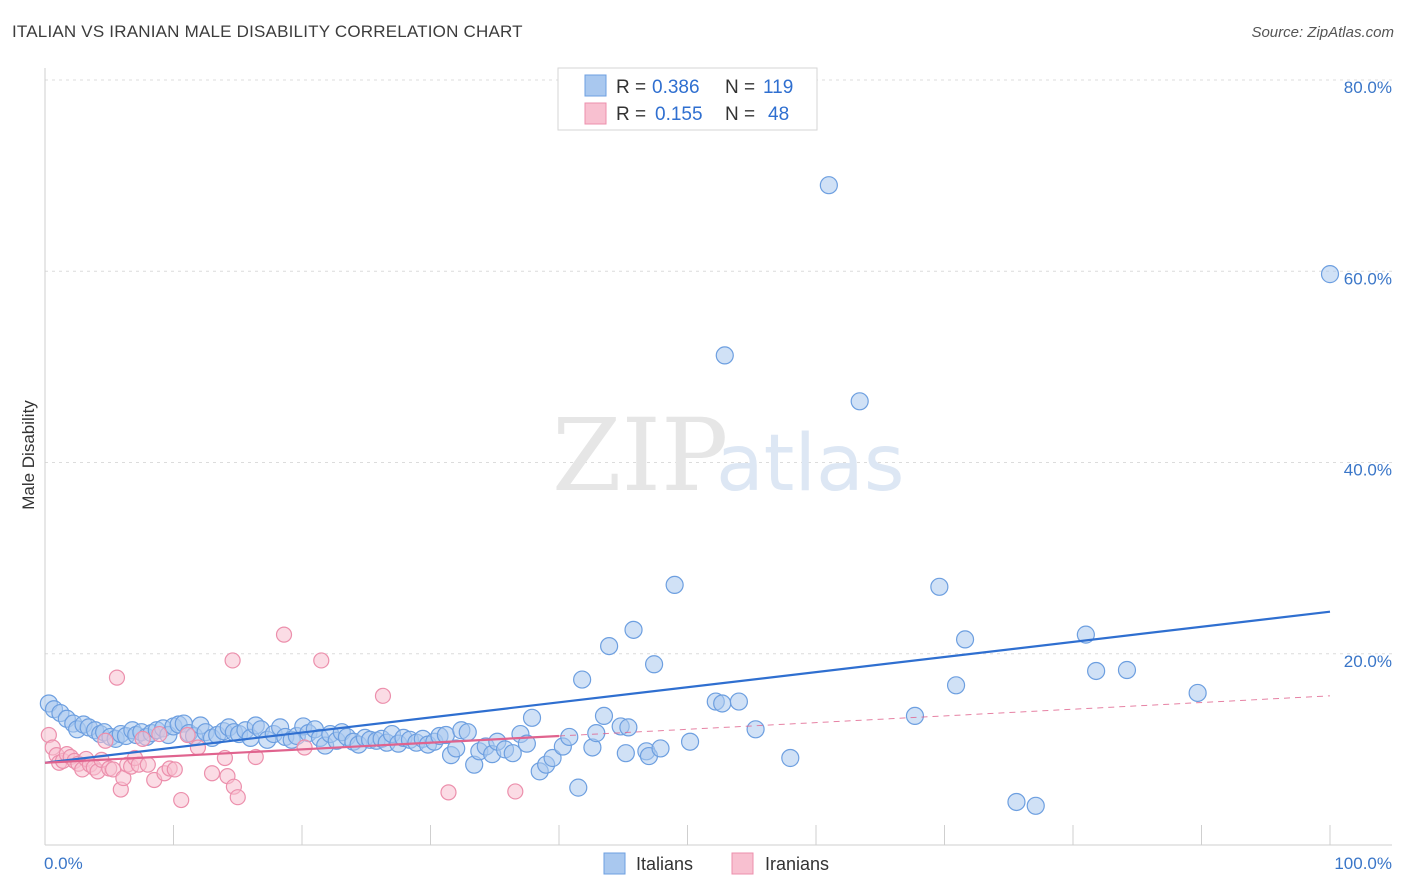  I want to click on legend-n-value-italians: 119, so click(778, 87).